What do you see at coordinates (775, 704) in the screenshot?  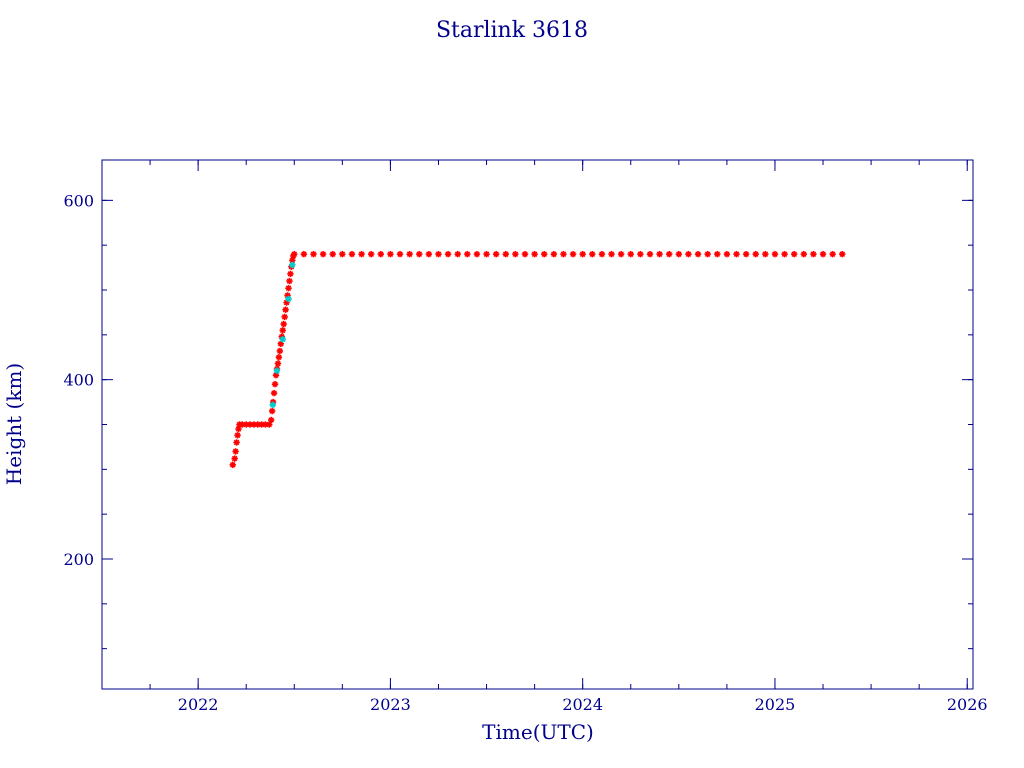 I see `x-tick-label: 2025` at bounding box center [775, 704].